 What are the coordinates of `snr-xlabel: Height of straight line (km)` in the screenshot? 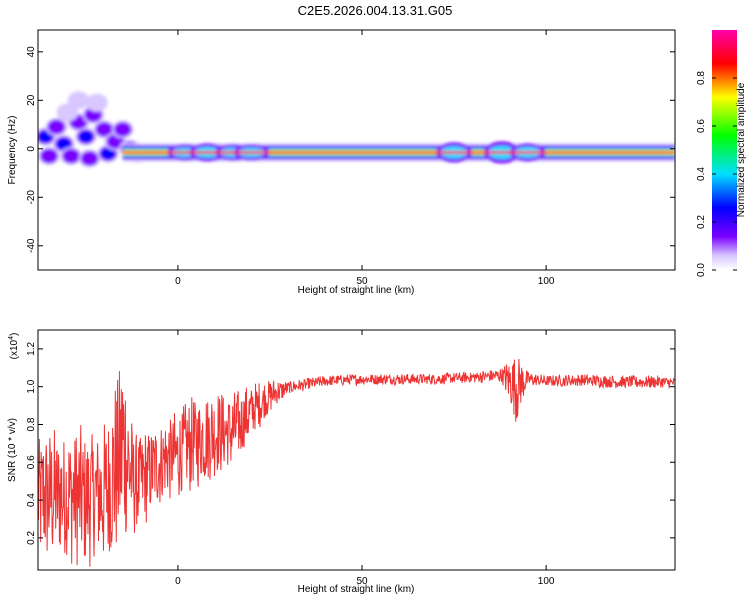 It's located at (356, 589).